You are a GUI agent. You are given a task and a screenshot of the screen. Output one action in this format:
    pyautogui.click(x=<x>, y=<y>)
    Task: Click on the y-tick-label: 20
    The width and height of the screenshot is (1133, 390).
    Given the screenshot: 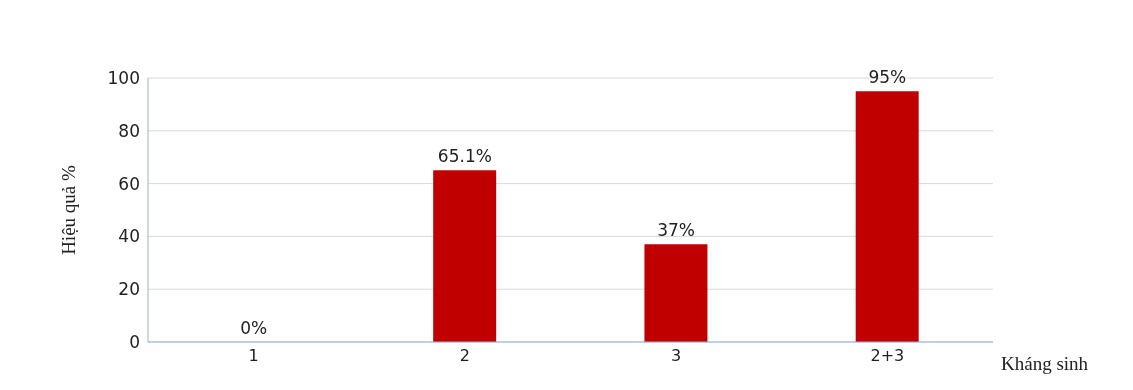 What is the action you would take?
    pyautogui.click(x=129, y=289)
    